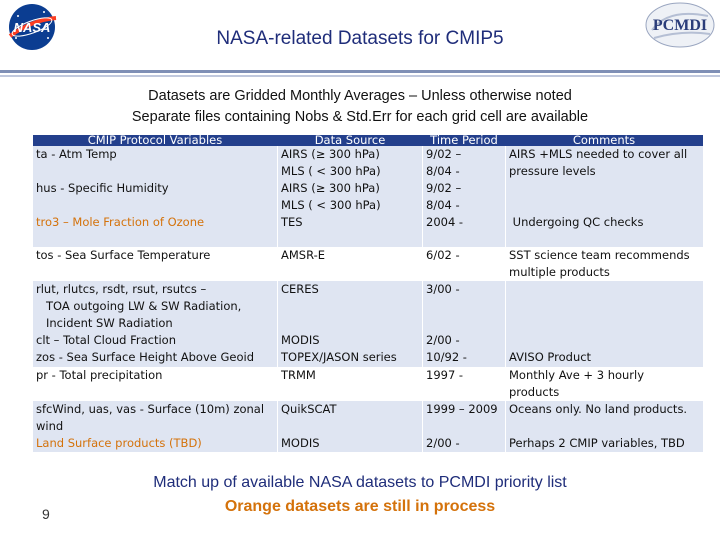 The width and height of the screenshot is (720, 540). I want to click on variable-cell: Incident SW Radiation, so click(155, 323).